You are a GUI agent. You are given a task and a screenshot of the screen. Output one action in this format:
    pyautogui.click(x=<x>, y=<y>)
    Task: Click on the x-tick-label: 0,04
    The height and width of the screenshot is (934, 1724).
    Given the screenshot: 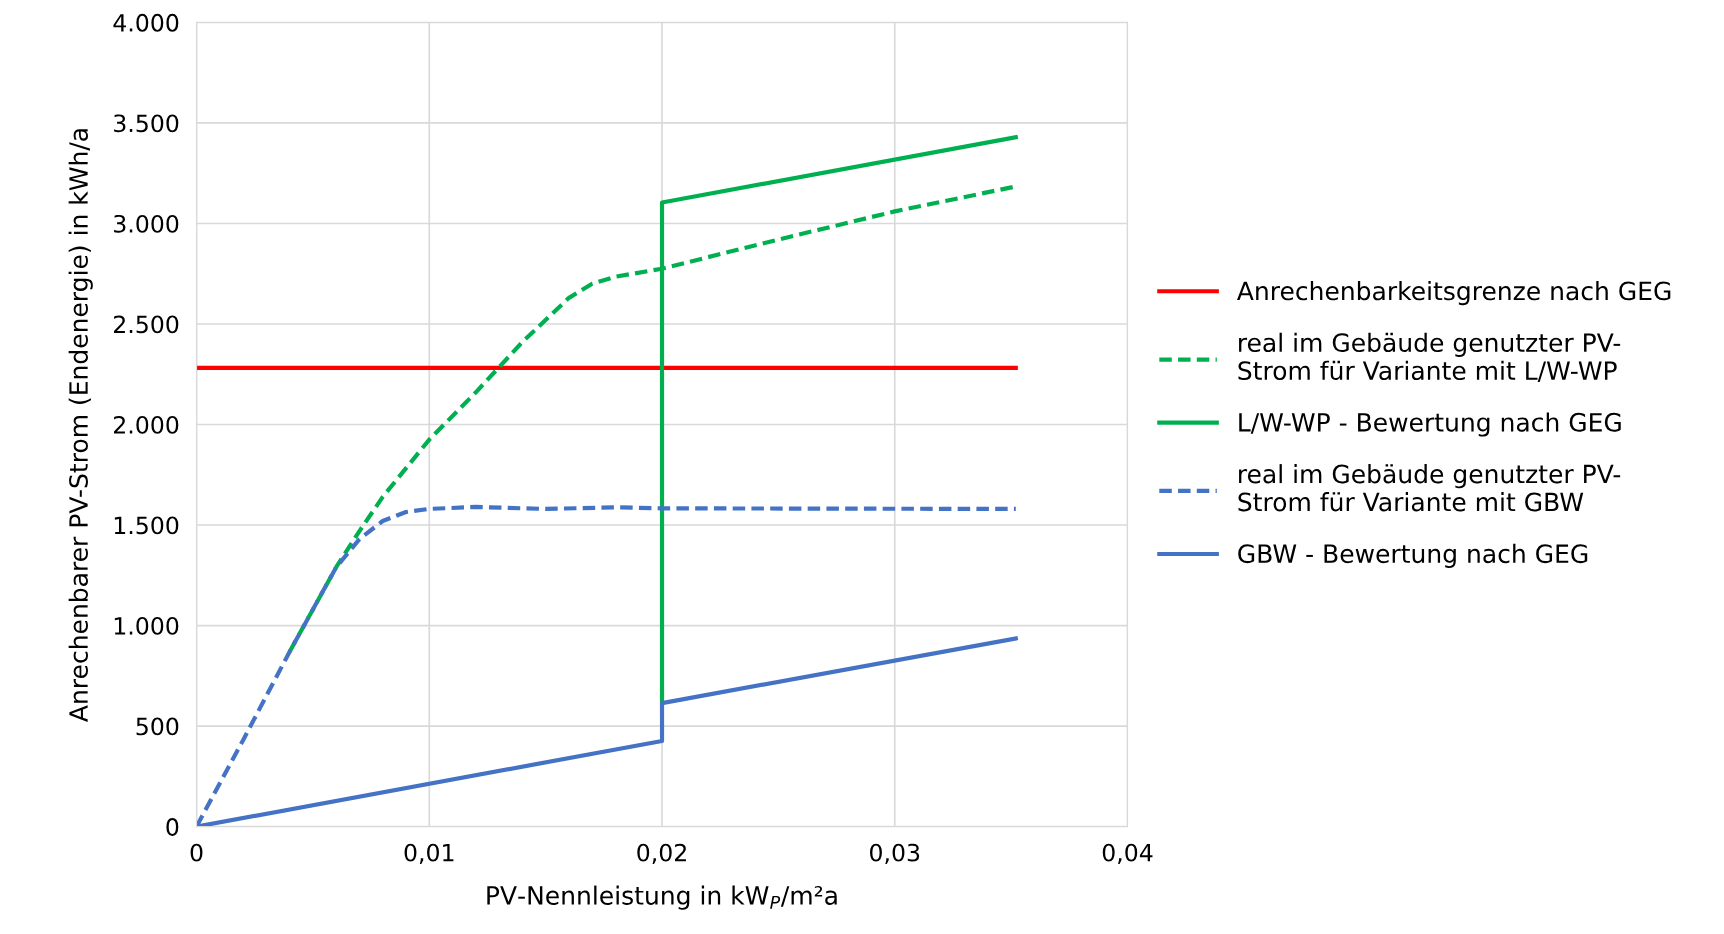 What is the action you would take?
    pyautogui.click(x=1127, y=853)
    